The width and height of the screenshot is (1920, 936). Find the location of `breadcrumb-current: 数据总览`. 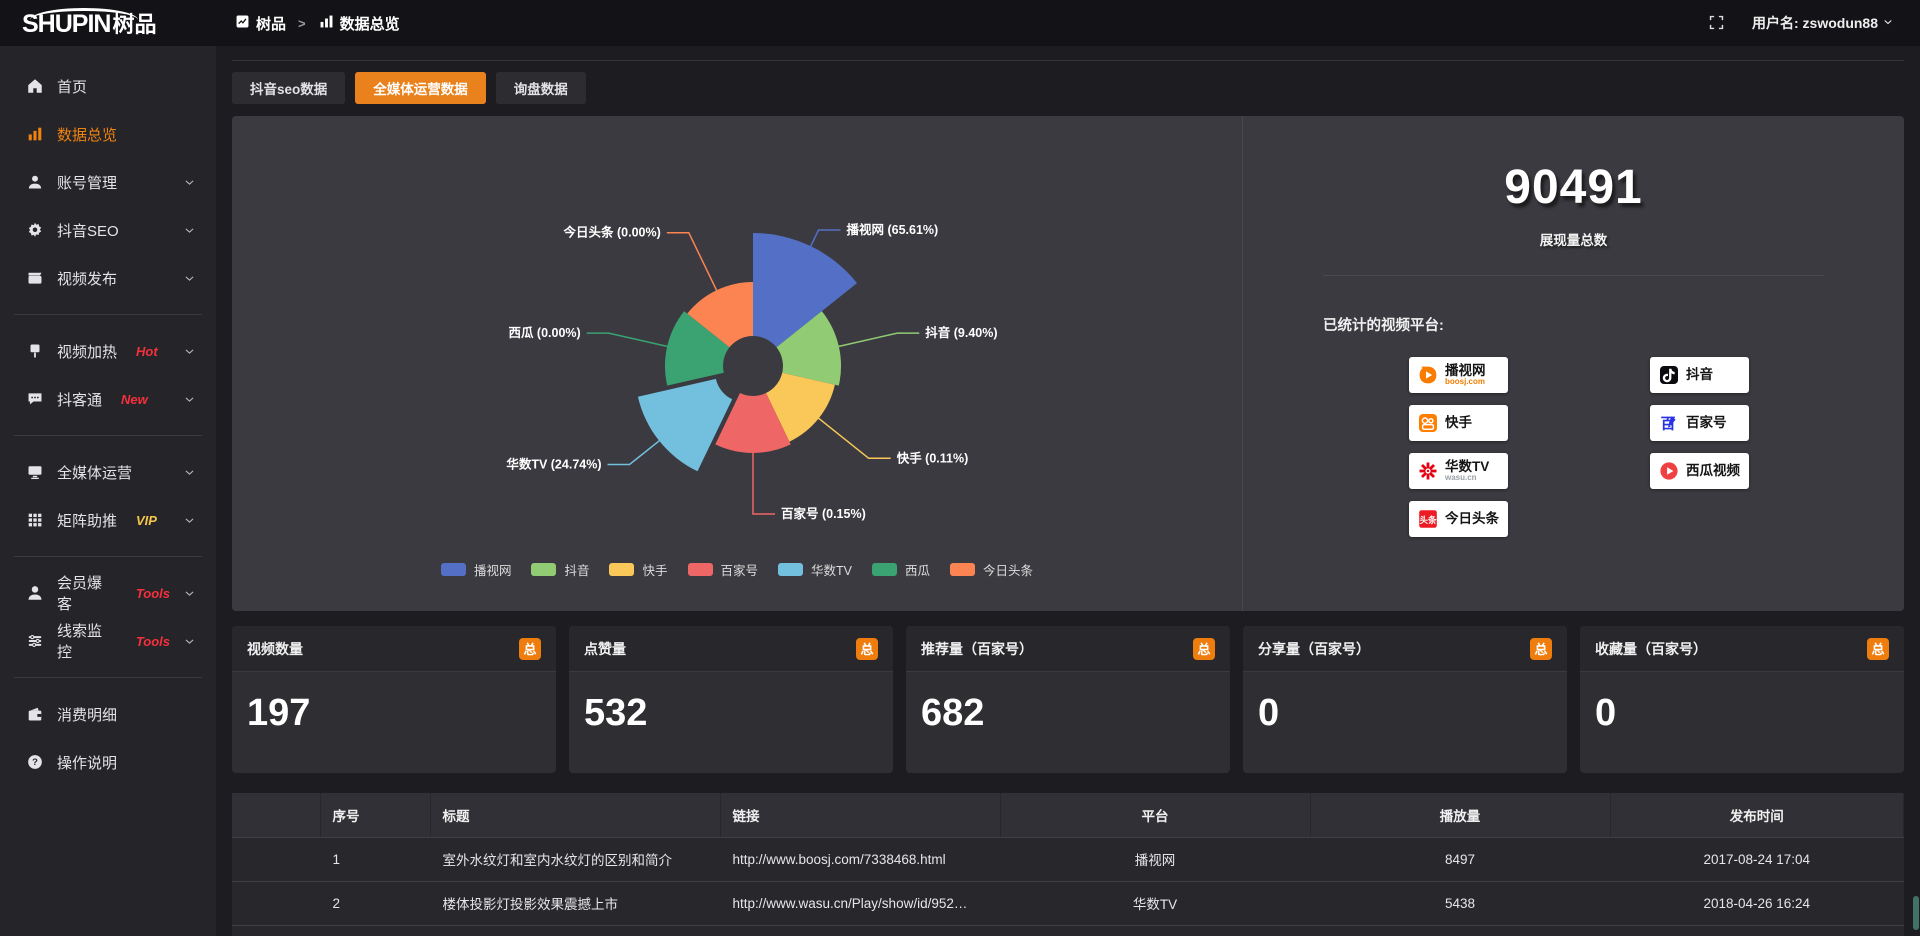

breadcrumb-current: 数据总览 is located at coordinates (359, 23).